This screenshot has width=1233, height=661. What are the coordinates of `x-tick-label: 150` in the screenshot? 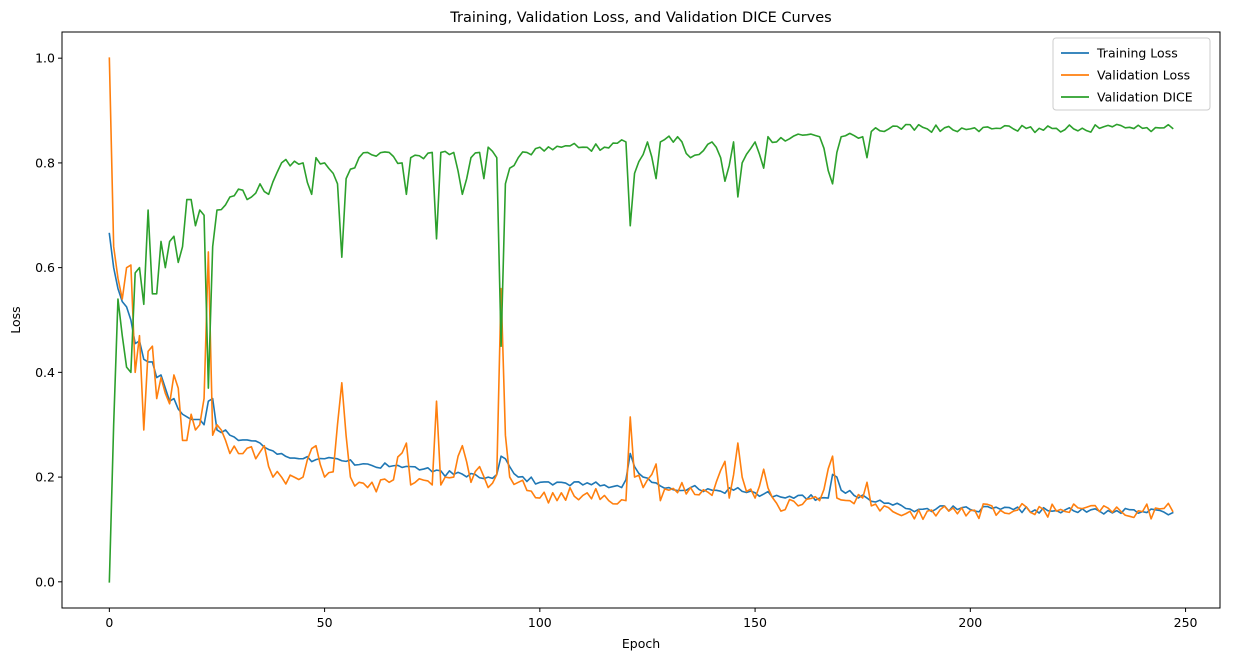 It's located at (755, 622).